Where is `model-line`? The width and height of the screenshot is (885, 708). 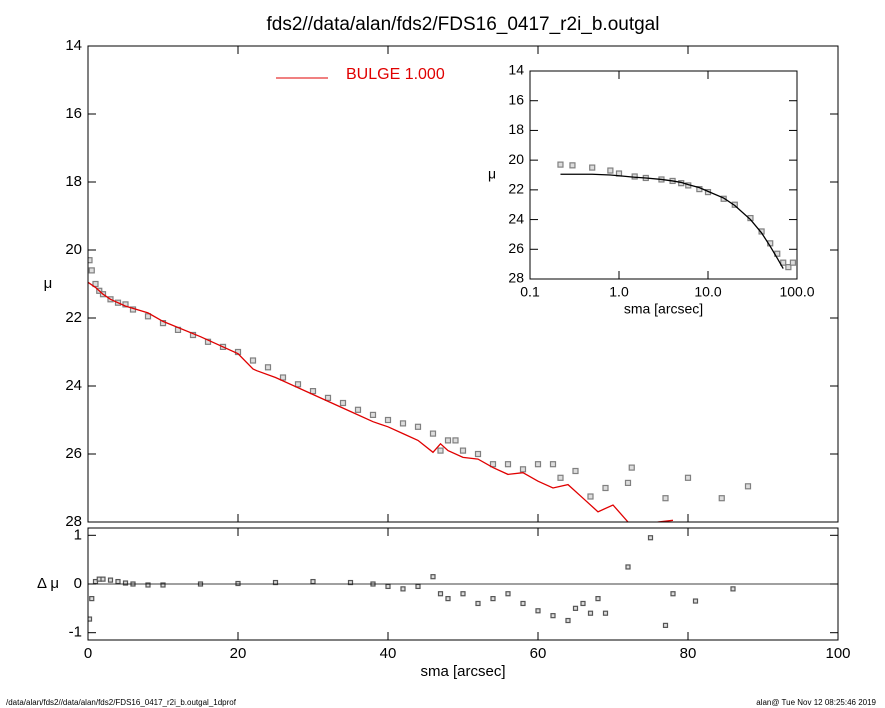 model-line is located at coordinates (672, 221).